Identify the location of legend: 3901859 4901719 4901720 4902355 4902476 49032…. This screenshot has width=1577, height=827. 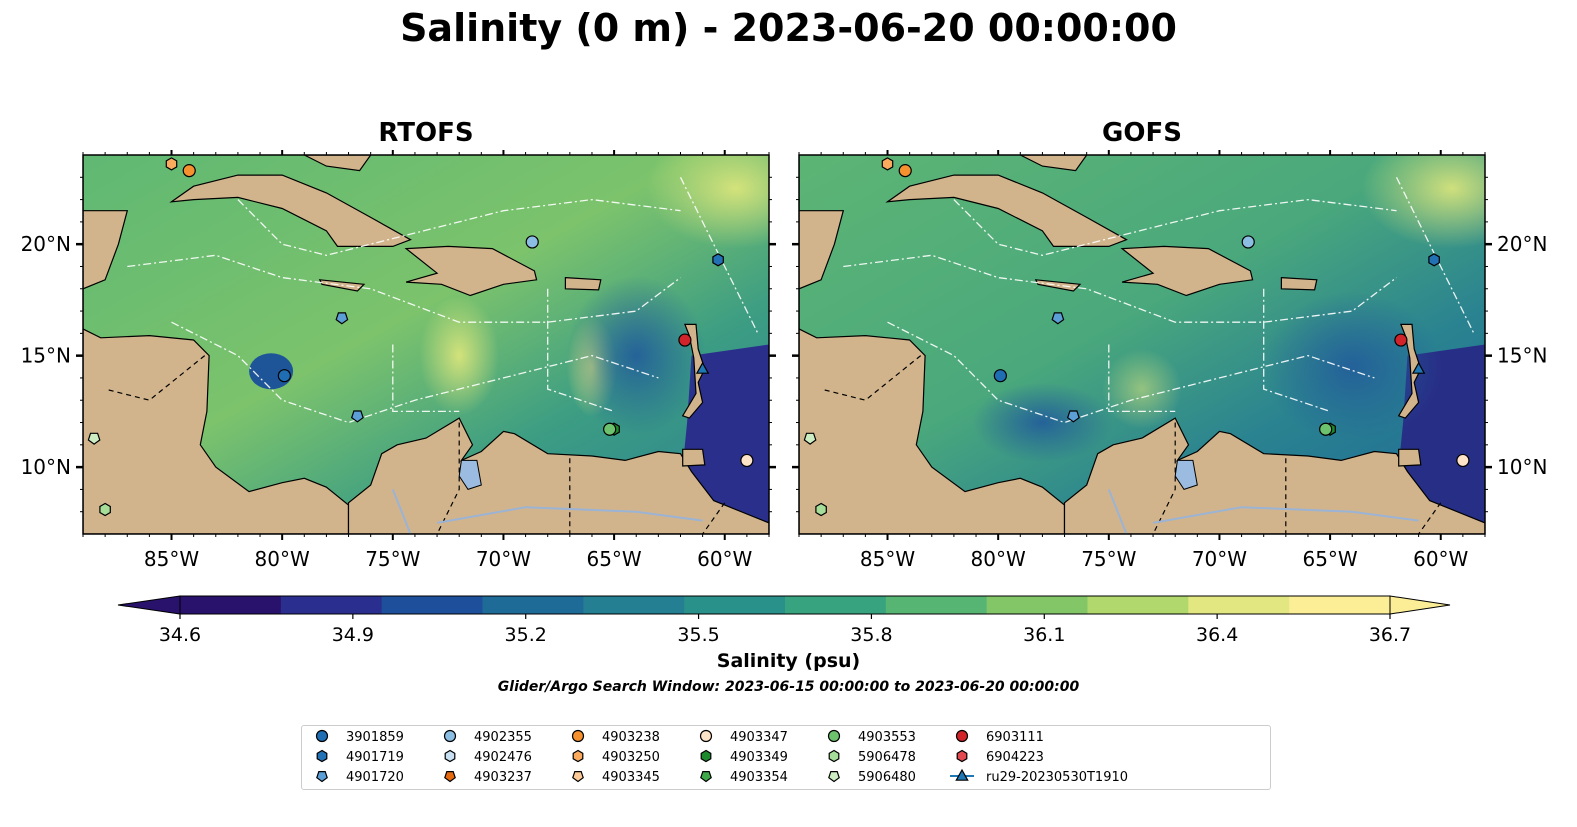
(786, 757).